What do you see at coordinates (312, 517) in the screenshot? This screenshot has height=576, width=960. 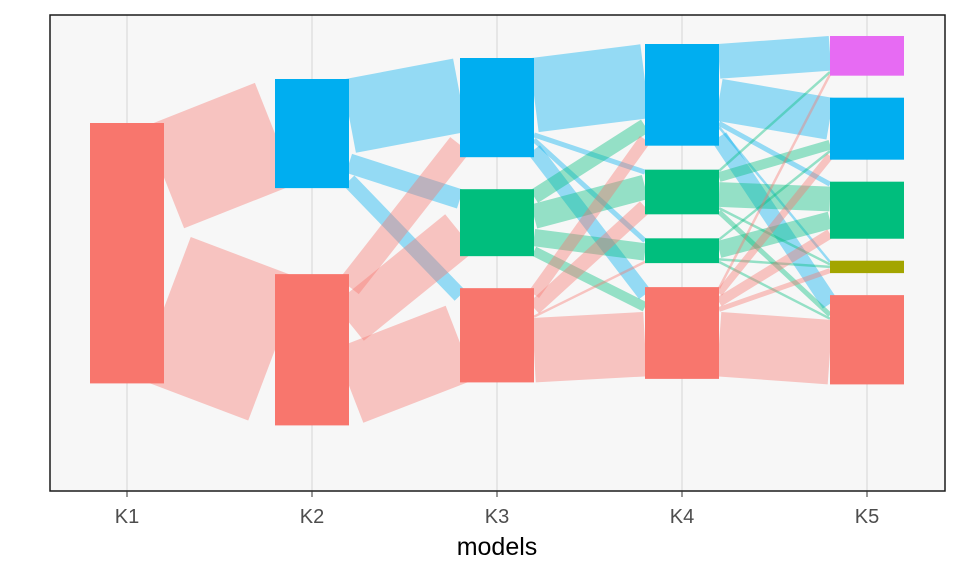 I see `x-tick-label: K2` at bounding box center [312, 517].